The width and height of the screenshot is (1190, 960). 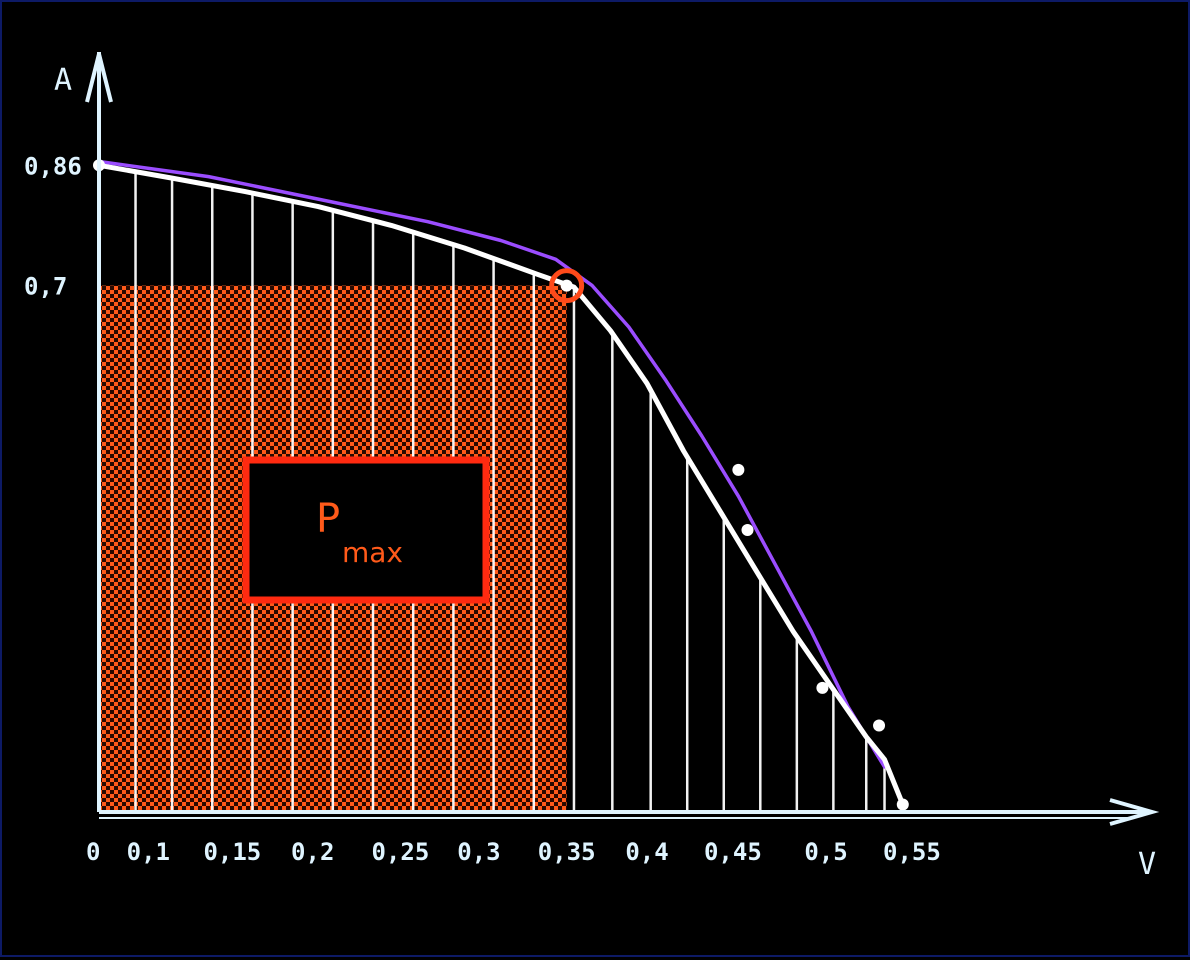 I want to click on x-tick-label-3: 0,15, so click(x=232, y=852).